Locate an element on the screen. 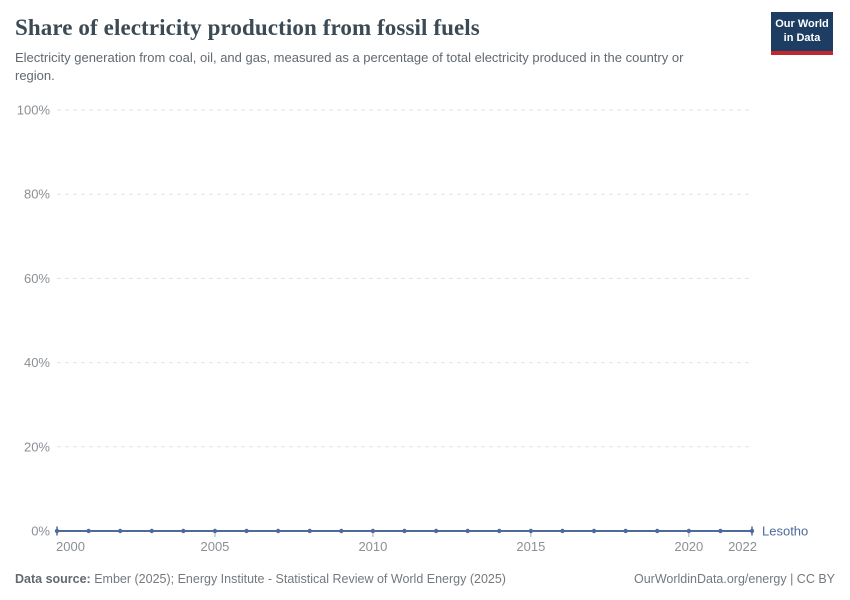 This screenshot has height=600, width=850. y-axis-tick-label: 40% is located at coordinates (37, 362).